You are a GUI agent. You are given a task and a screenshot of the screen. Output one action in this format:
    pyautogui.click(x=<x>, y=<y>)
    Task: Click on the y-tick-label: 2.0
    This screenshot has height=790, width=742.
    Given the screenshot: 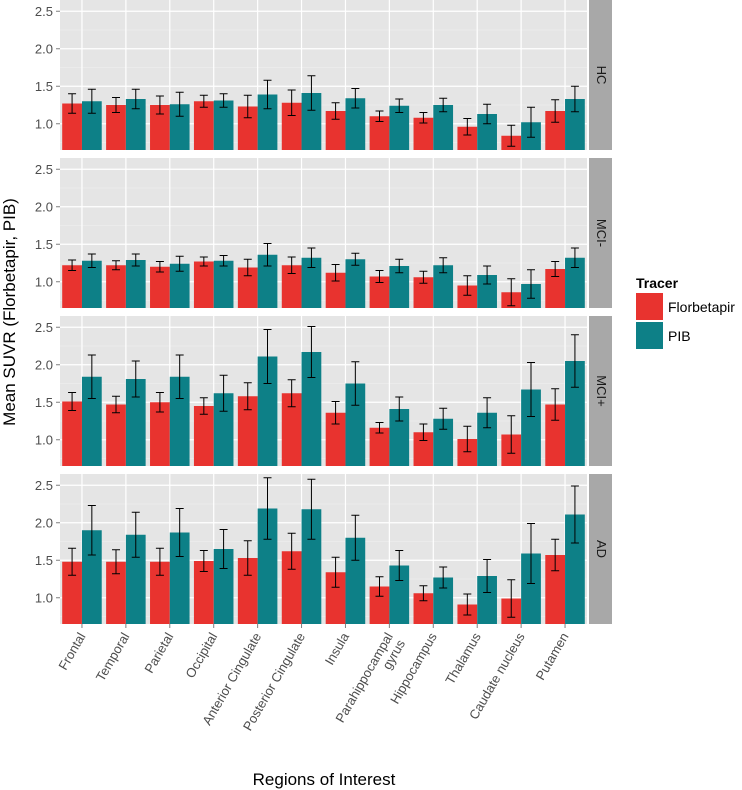 What is the action you would take?
    pyautogui.click(x=44, y=522)
    